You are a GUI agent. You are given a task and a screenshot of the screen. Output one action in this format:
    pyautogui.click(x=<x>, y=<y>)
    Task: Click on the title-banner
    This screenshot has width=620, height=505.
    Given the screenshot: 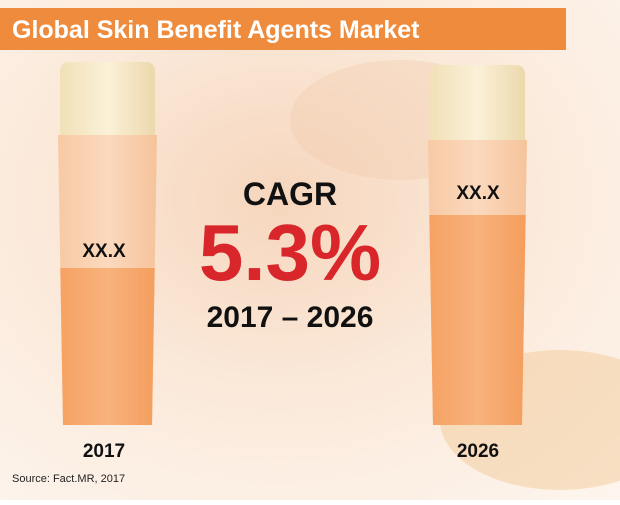 What is the action you would take?
    pyautogui.click(x=283, y=29)
    